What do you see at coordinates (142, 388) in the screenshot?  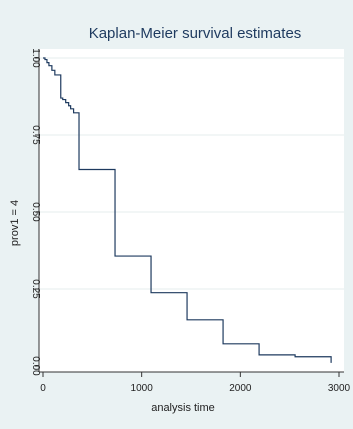 I see `x-tick-label-1: 1000` at bounding box center [142, 388].